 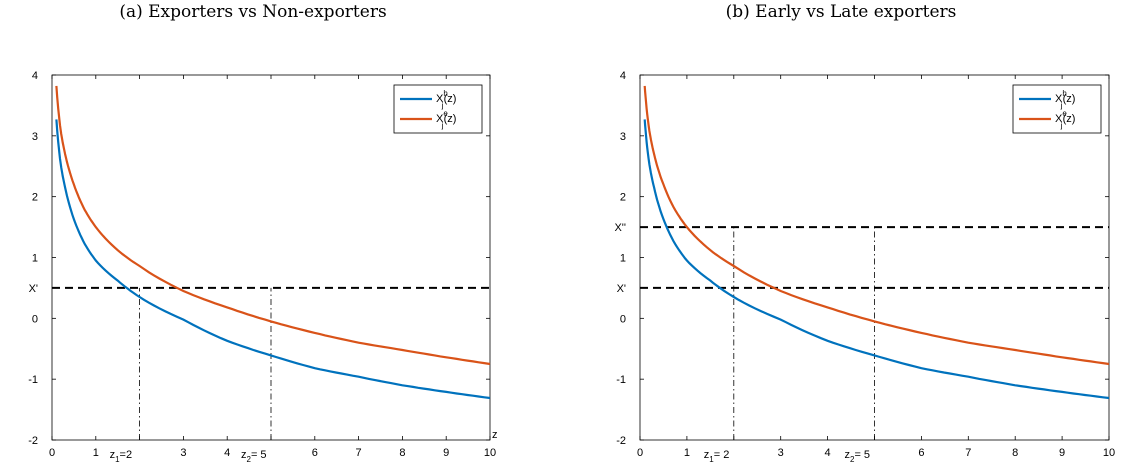 I want to click on x-annotation: z1= 2, so click(x=717, y=456).